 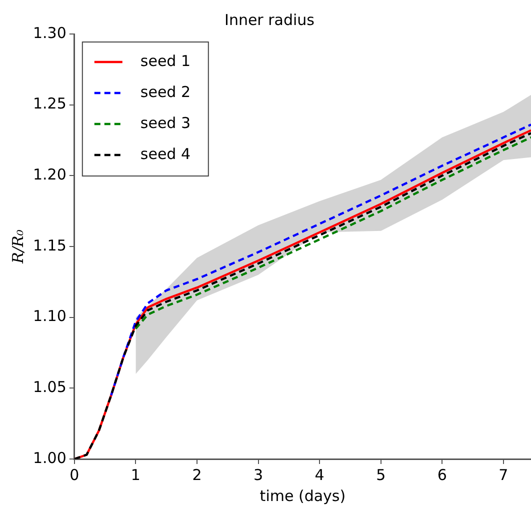 I want to click on y-tick-label: 1.05, so click(x=49, y=387).